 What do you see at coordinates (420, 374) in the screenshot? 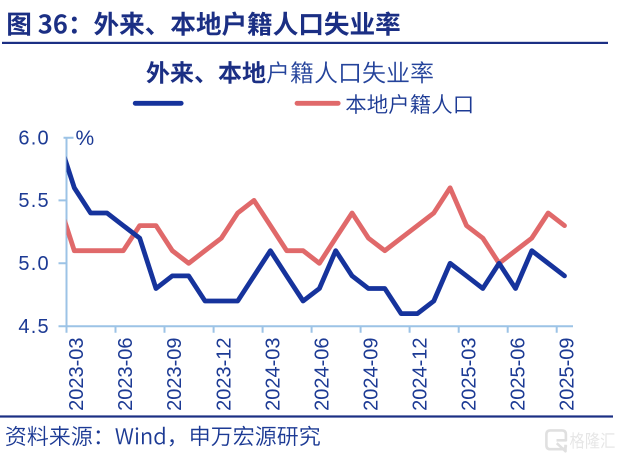
I see `svg-text: 2024-12` at bounding box center [420, 374].